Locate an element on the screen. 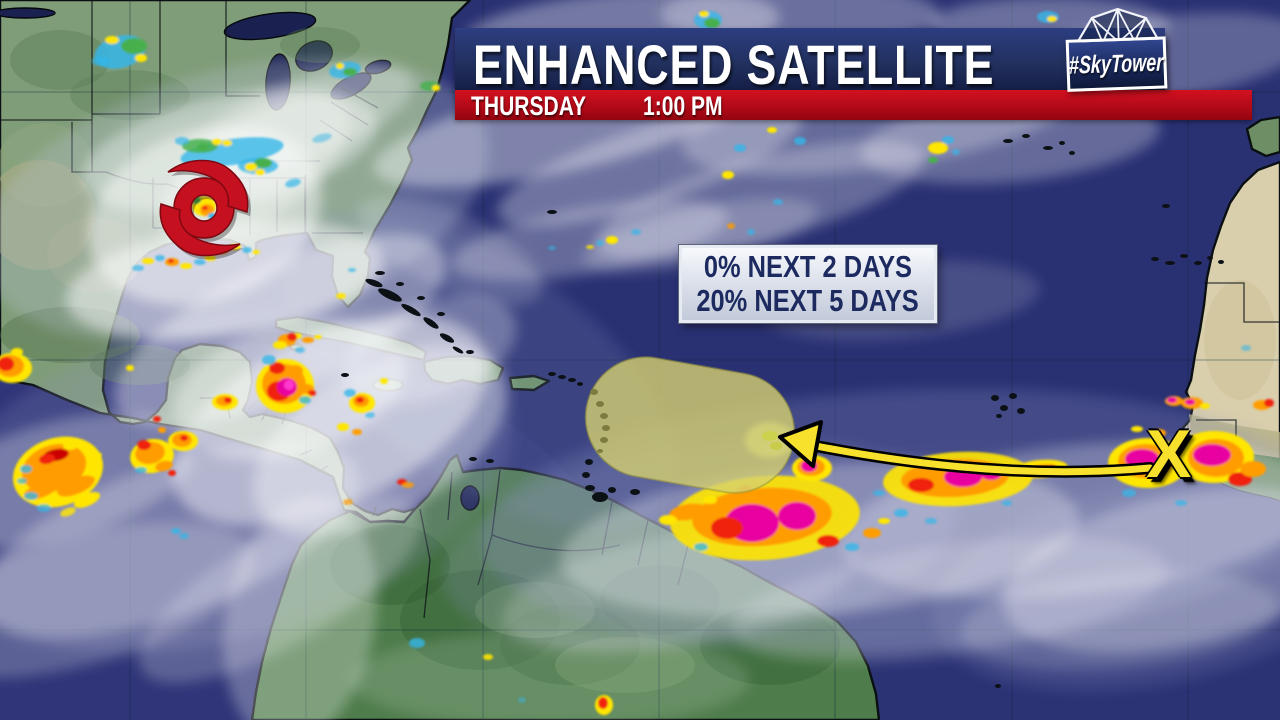  skytower-dome-icon is located at coordinates (1117, 26).